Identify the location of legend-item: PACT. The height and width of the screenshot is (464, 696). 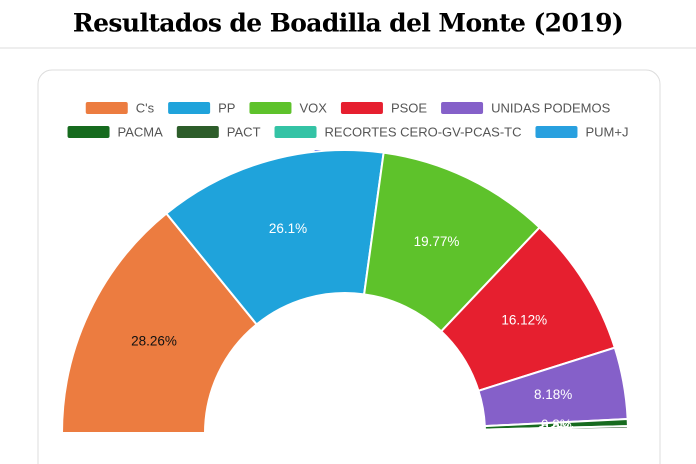
(218, 131).